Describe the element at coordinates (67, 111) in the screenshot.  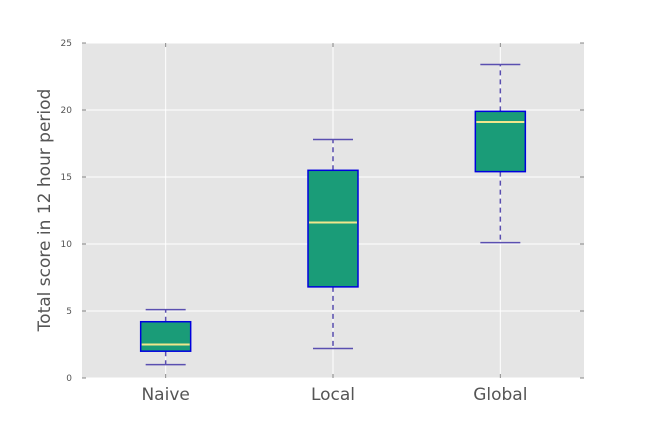
I see `y-tick-label: 20` at that location.